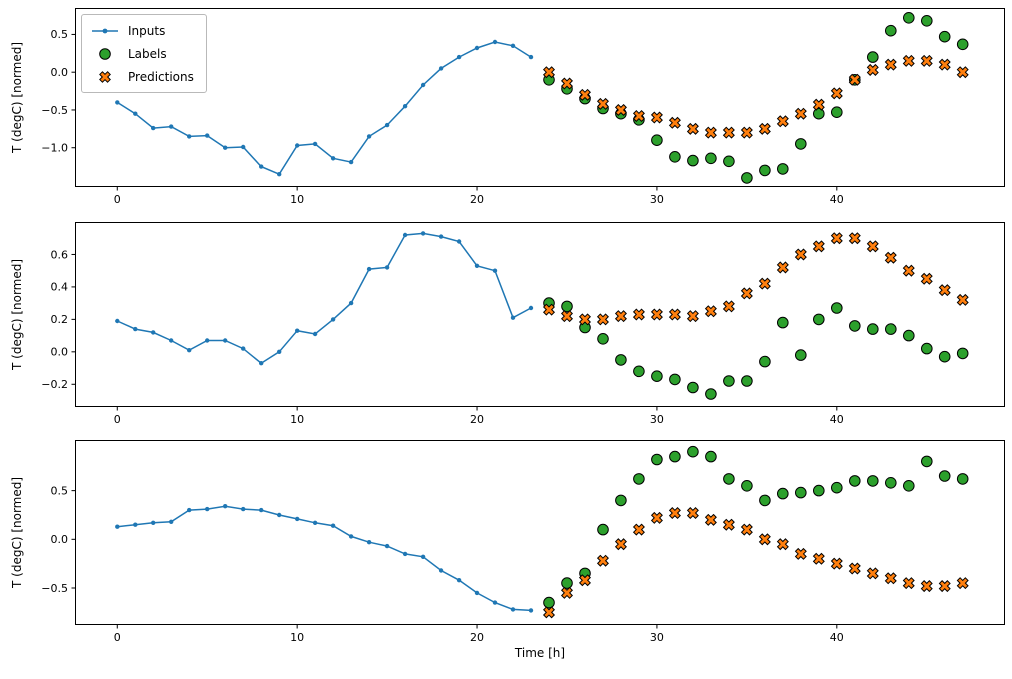 The height and width of the screenshot is (679, 1012). What do you see at coordinates (60, 34) in the screenshot?
I see `y-tick-label: 0.5` at bounding box center [60, 34].